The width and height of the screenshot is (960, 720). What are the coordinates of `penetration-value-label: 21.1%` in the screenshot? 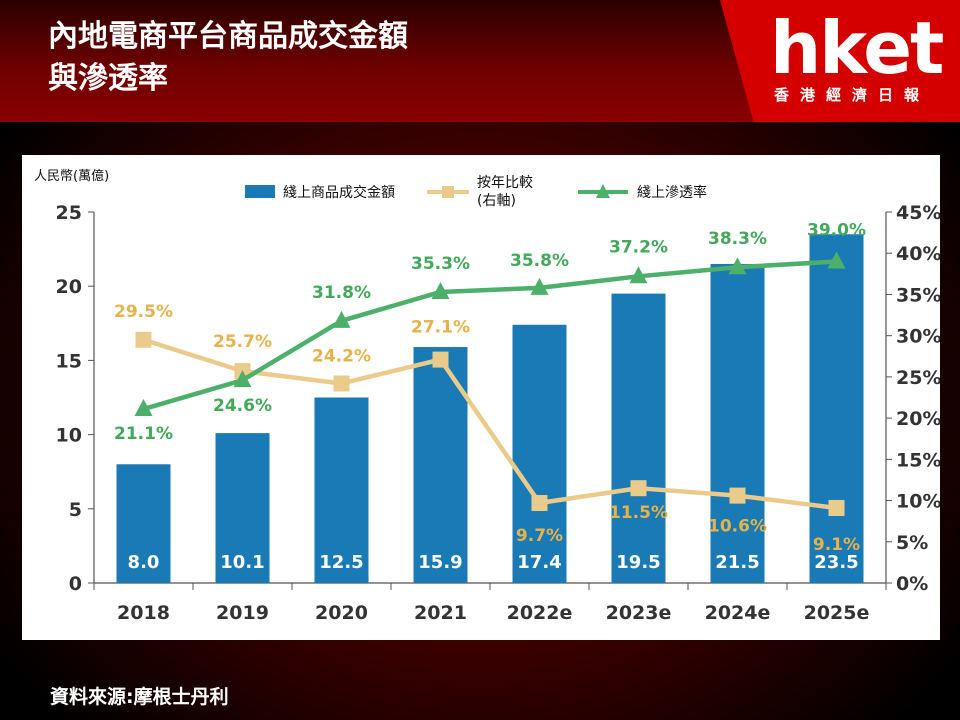 It's located at (143, 434).